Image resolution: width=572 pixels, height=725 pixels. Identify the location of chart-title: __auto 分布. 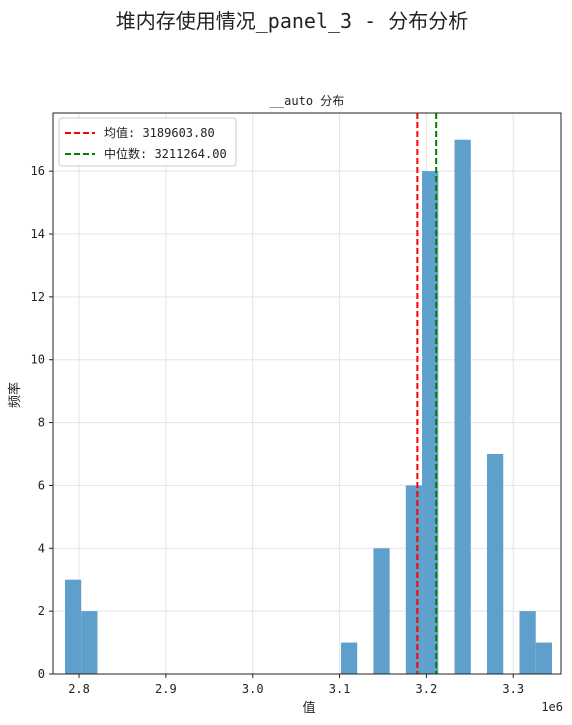
(307, 101).